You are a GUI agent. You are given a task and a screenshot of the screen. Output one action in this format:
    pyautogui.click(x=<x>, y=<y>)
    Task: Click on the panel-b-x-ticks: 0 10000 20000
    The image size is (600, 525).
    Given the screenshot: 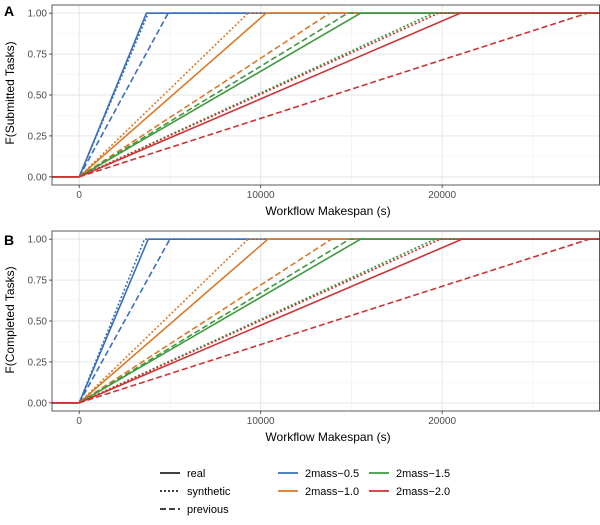 What is the action you would take?
    pyautogui.click(x=266, y=419)
    